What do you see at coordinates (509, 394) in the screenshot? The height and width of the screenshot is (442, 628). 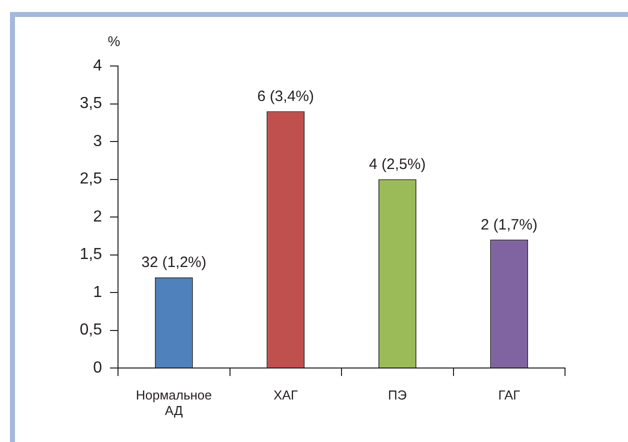 I see `x-tick-label: ГАГ` at bounding box center [509, 394].